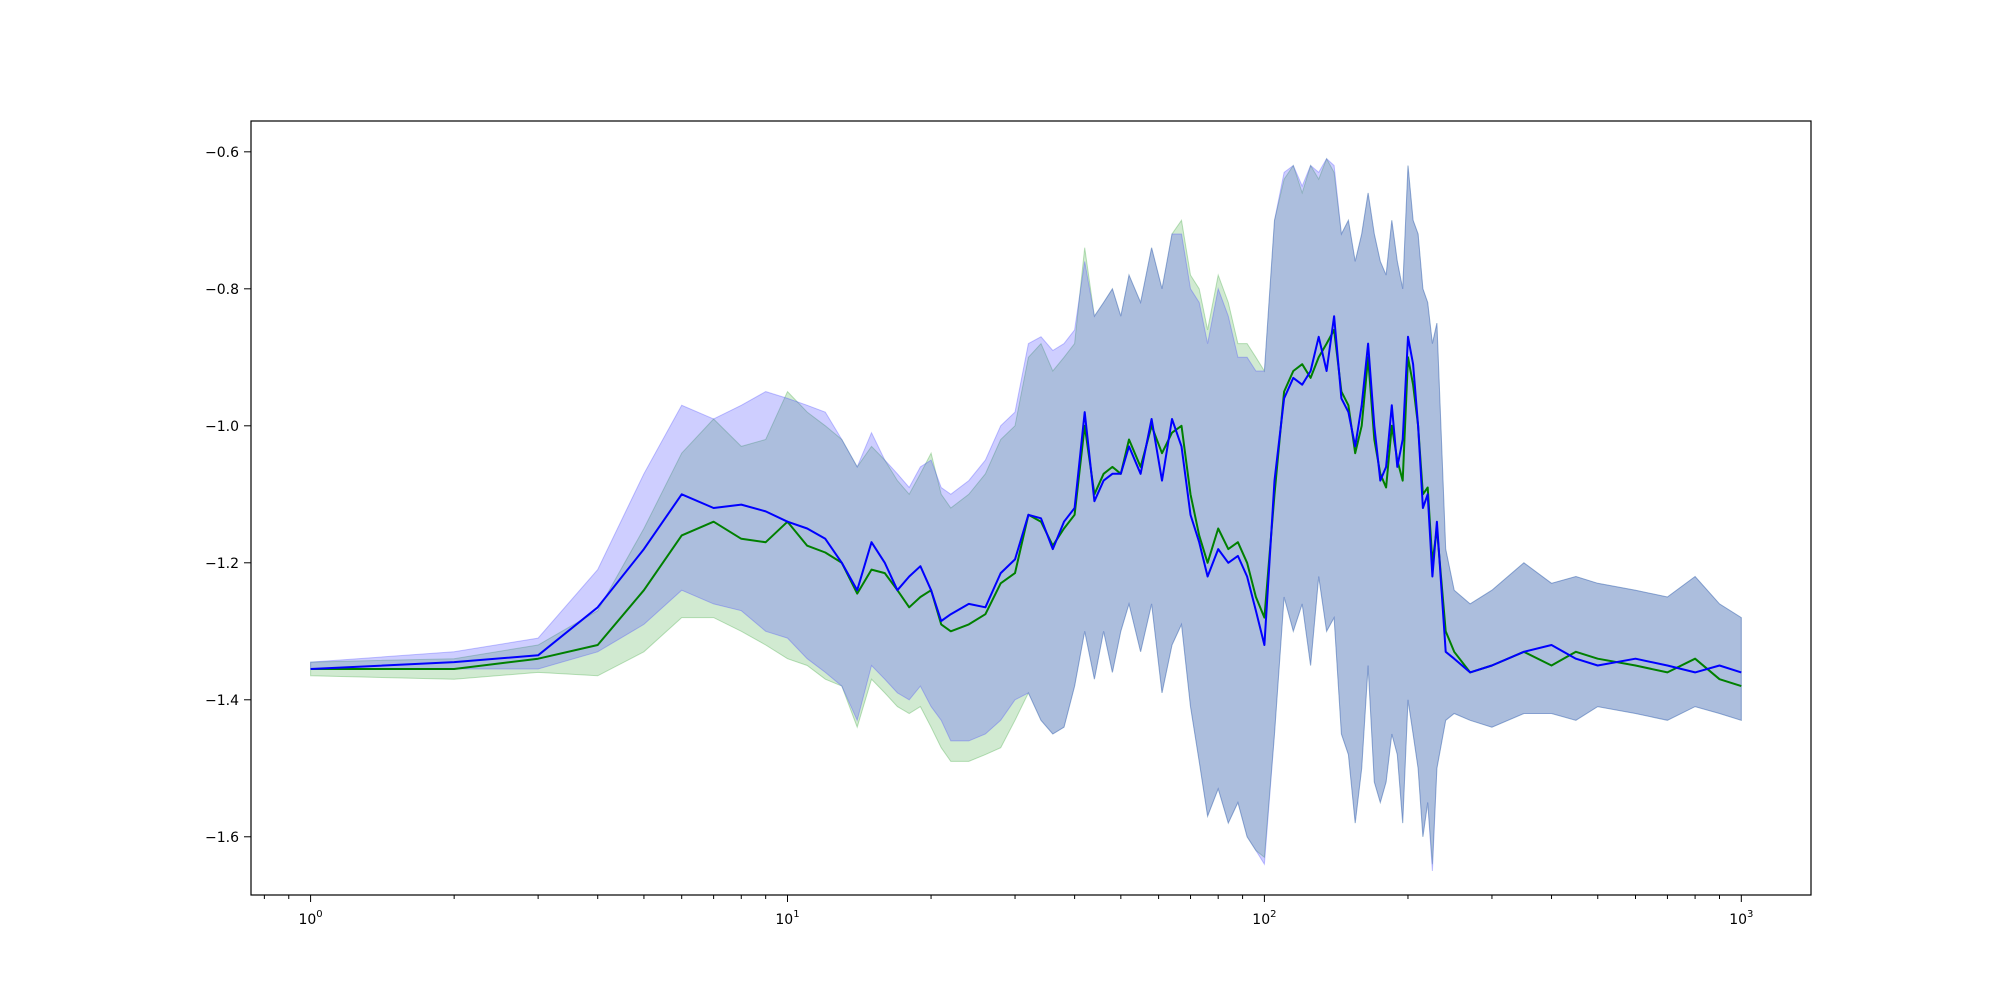 This screenshot has height=1000, width=2000. I want to click on x-tick-label: 10², so click(1264, 918).